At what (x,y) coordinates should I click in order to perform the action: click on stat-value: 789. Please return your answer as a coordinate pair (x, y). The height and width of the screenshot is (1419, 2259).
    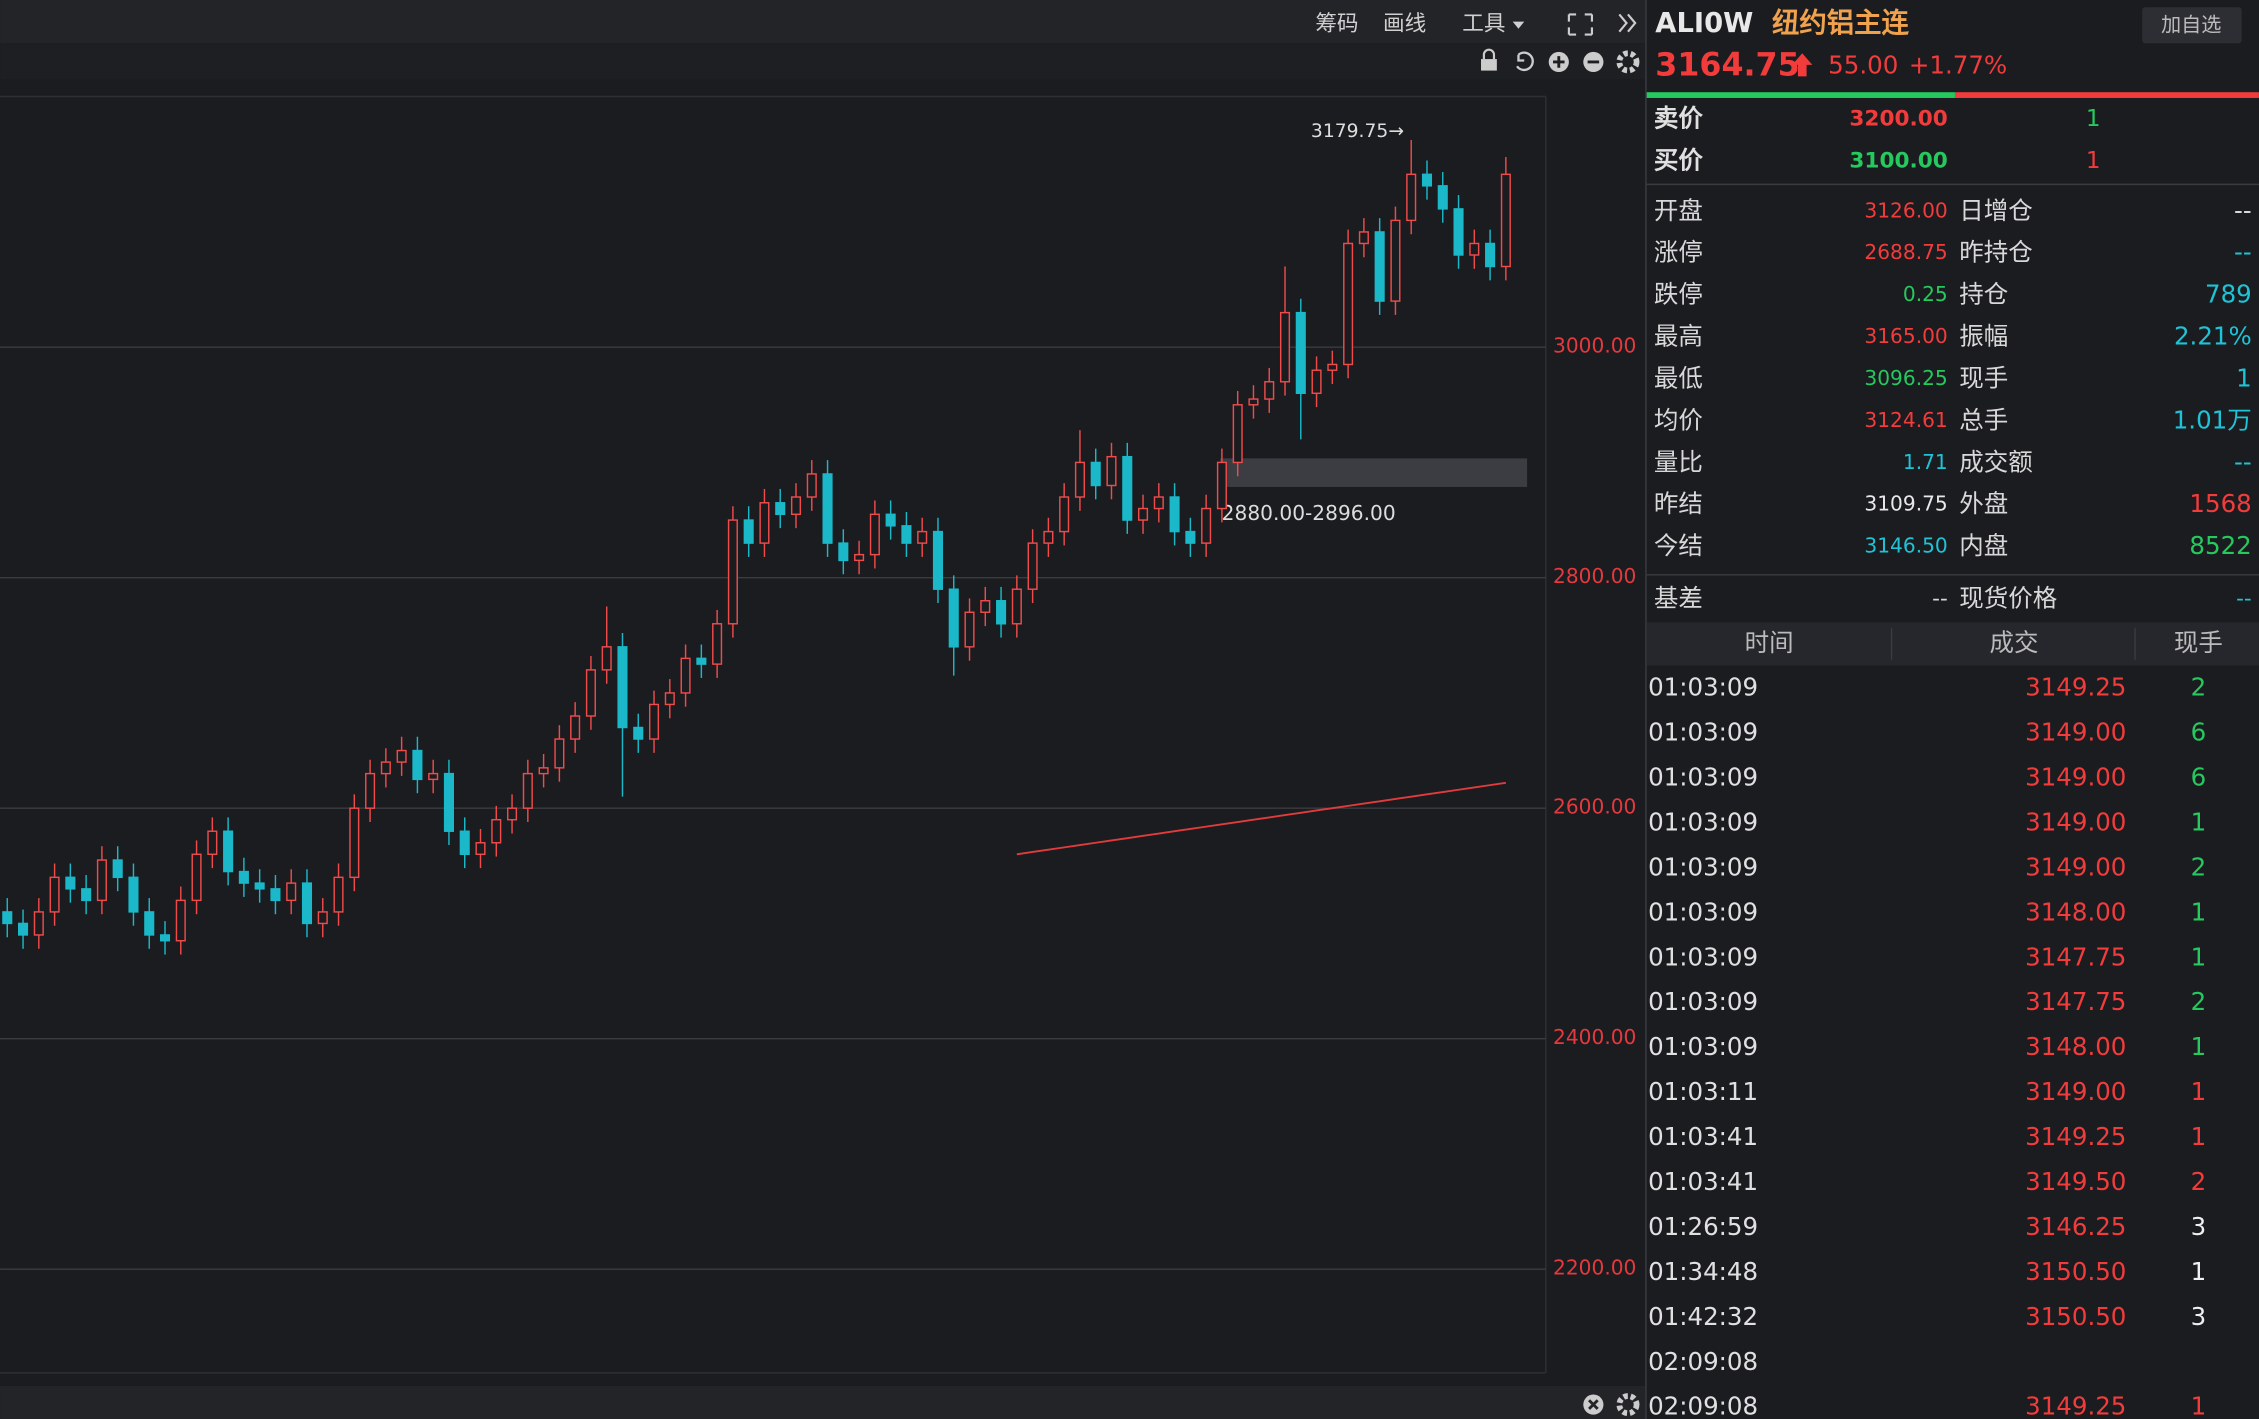
    Looking at the image, I should click on (2228, 294).